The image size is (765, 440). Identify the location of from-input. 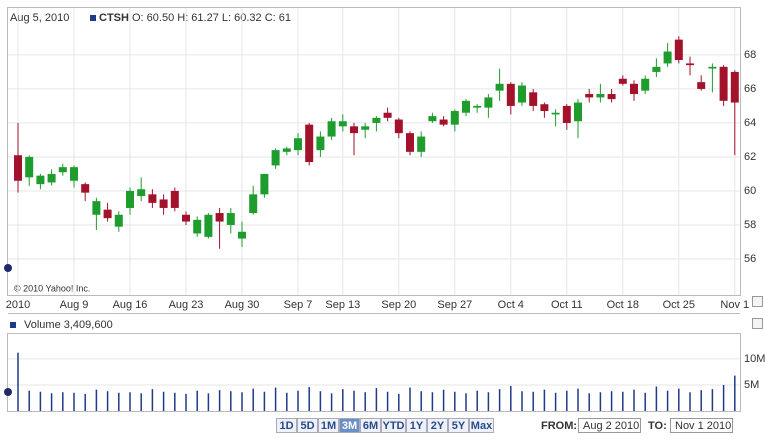
(609, 425).